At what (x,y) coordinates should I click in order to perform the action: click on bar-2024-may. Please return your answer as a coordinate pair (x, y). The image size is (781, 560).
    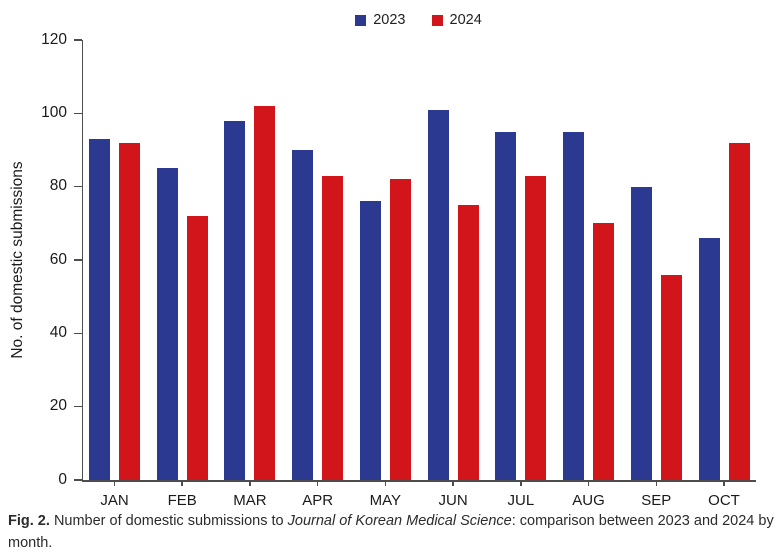
    Looking at the image, I should click on (400, 329).